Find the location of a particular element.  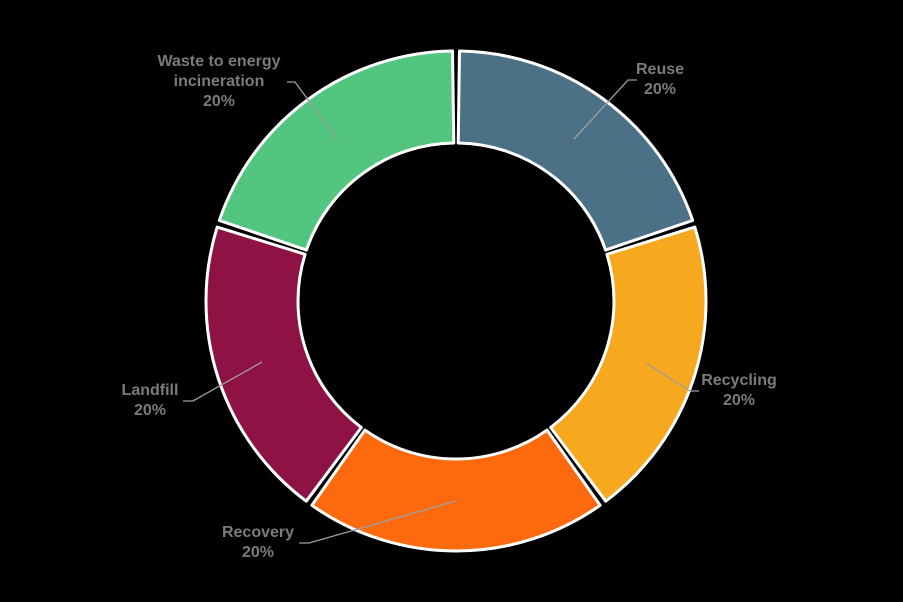

leader-line-recovery is located at coordinates (378, 522).